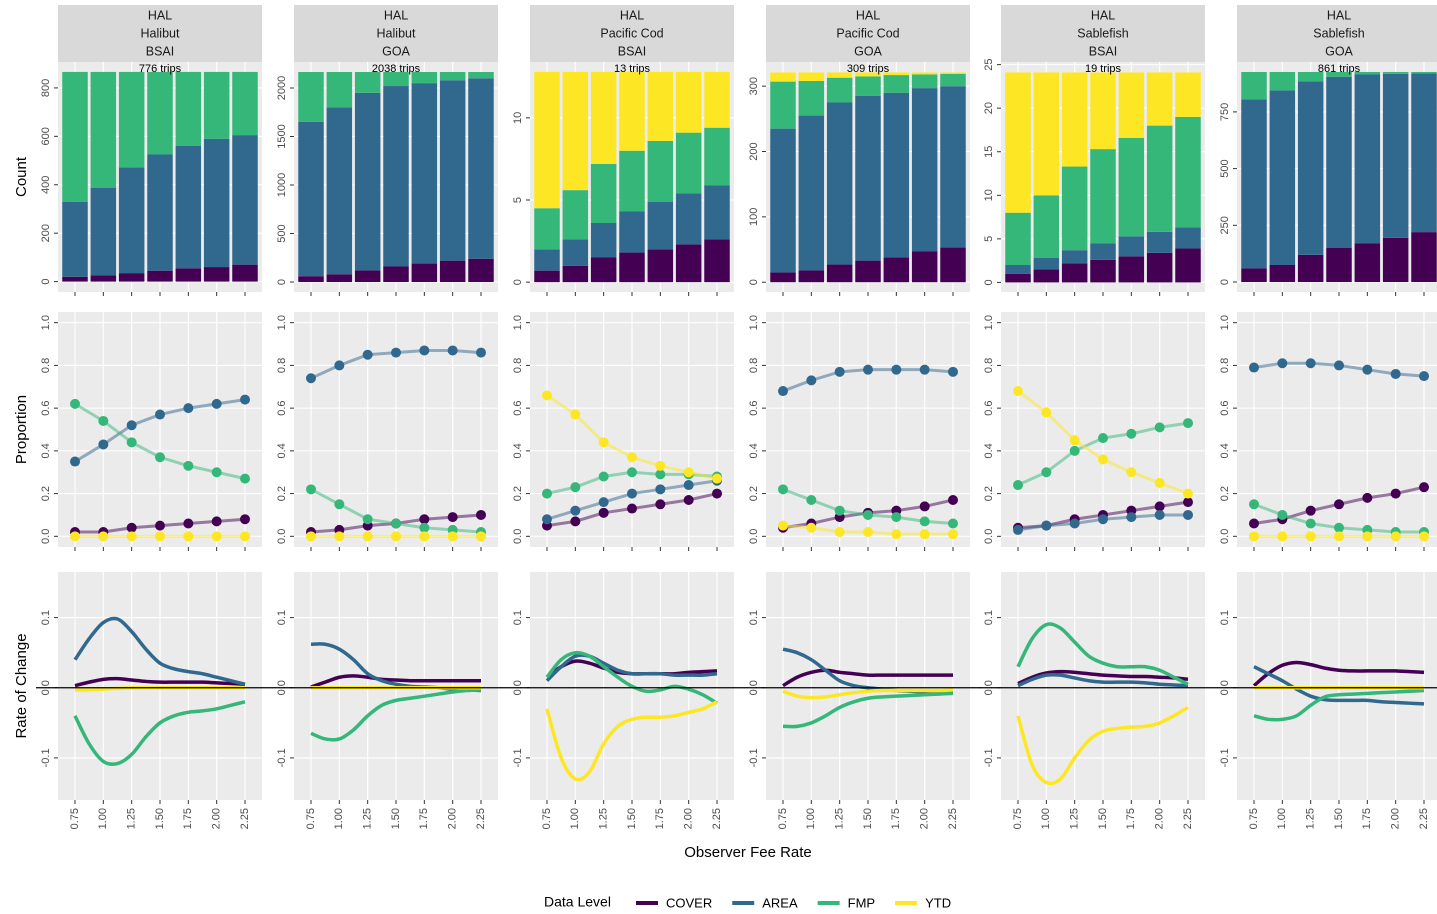 This screenshot has width=1437, height=914. Describe the element at coordinates (245, 818) in the screenshot. I see `x-tick-label: 2.25` at that location.